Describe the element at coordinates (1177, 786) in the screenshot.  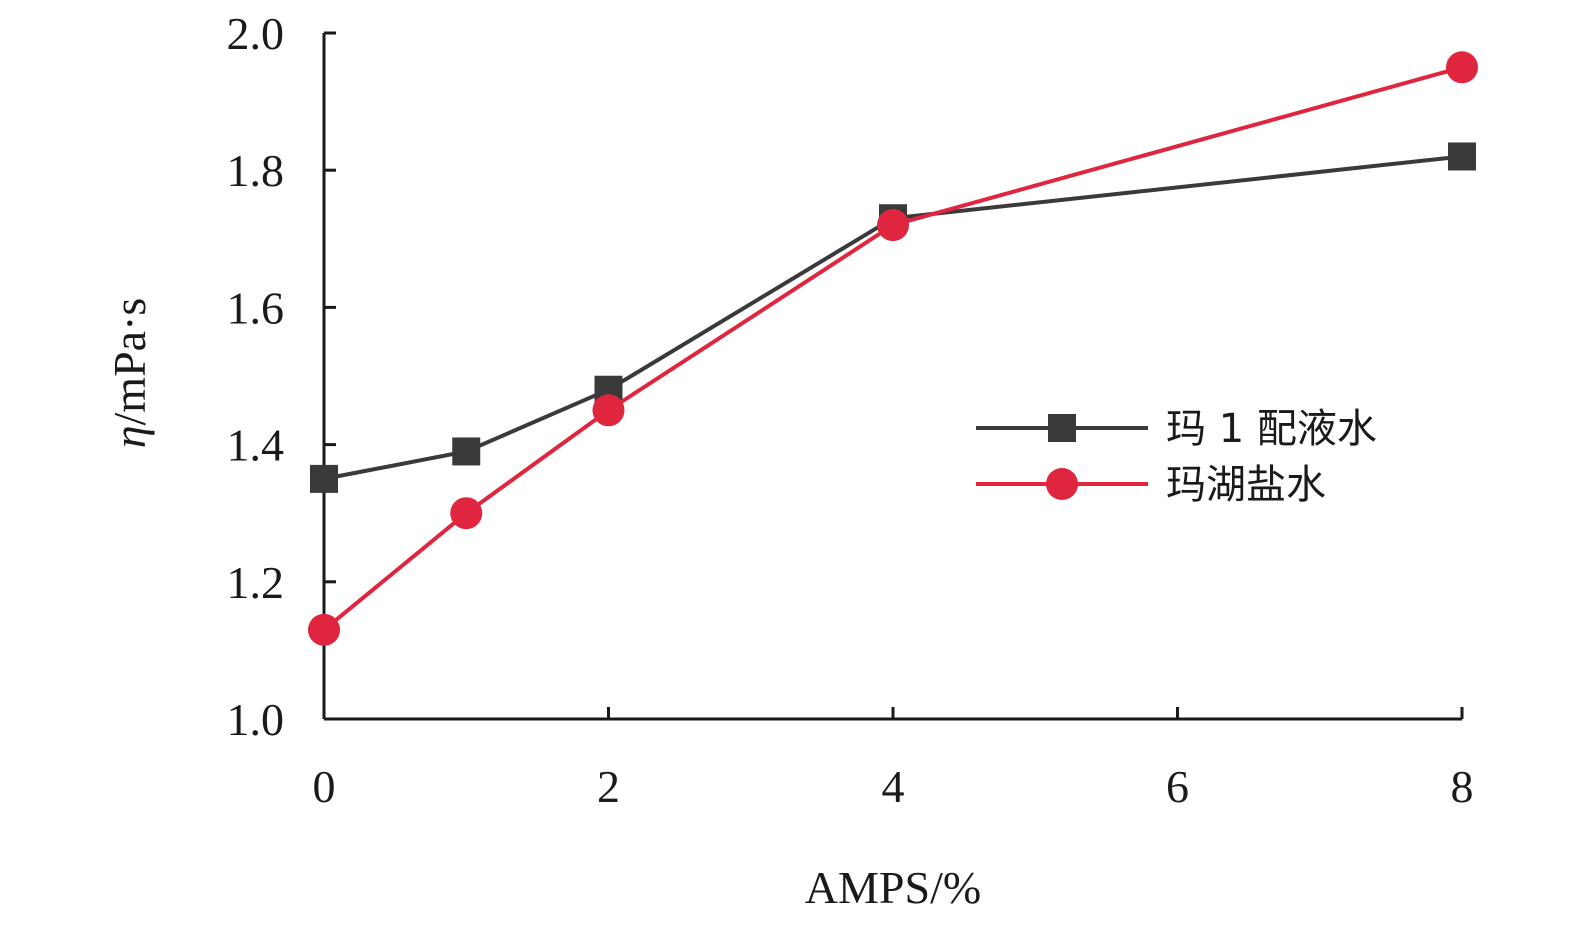
I see `x-tick-label: 6` at that location.